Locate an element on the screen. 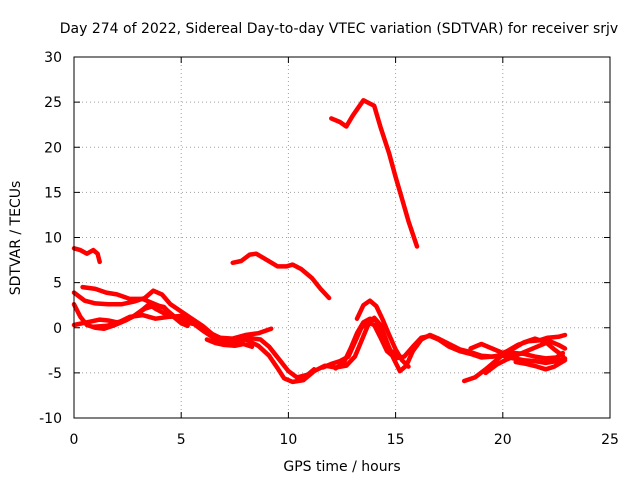 The height and width of the screenshot is (480, 640). x-tick-label: 25 is located at coordinates (610, 440).